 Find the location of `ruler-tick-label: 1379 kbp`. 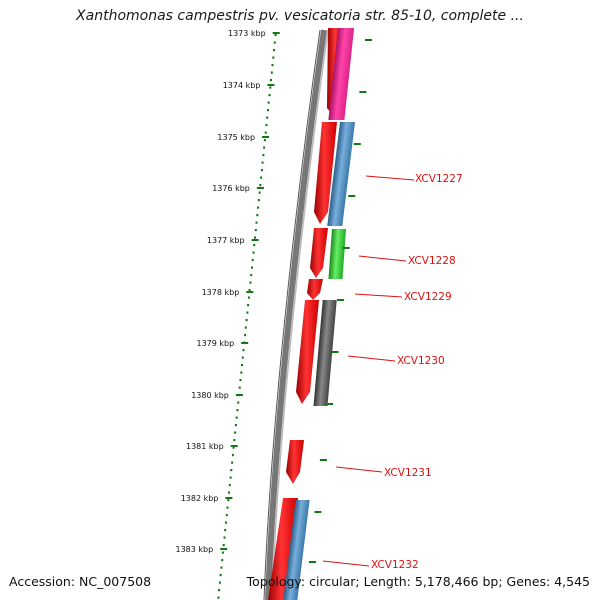

ruler-tick-label: 1379 kbp is located at coordinates (215, 343).